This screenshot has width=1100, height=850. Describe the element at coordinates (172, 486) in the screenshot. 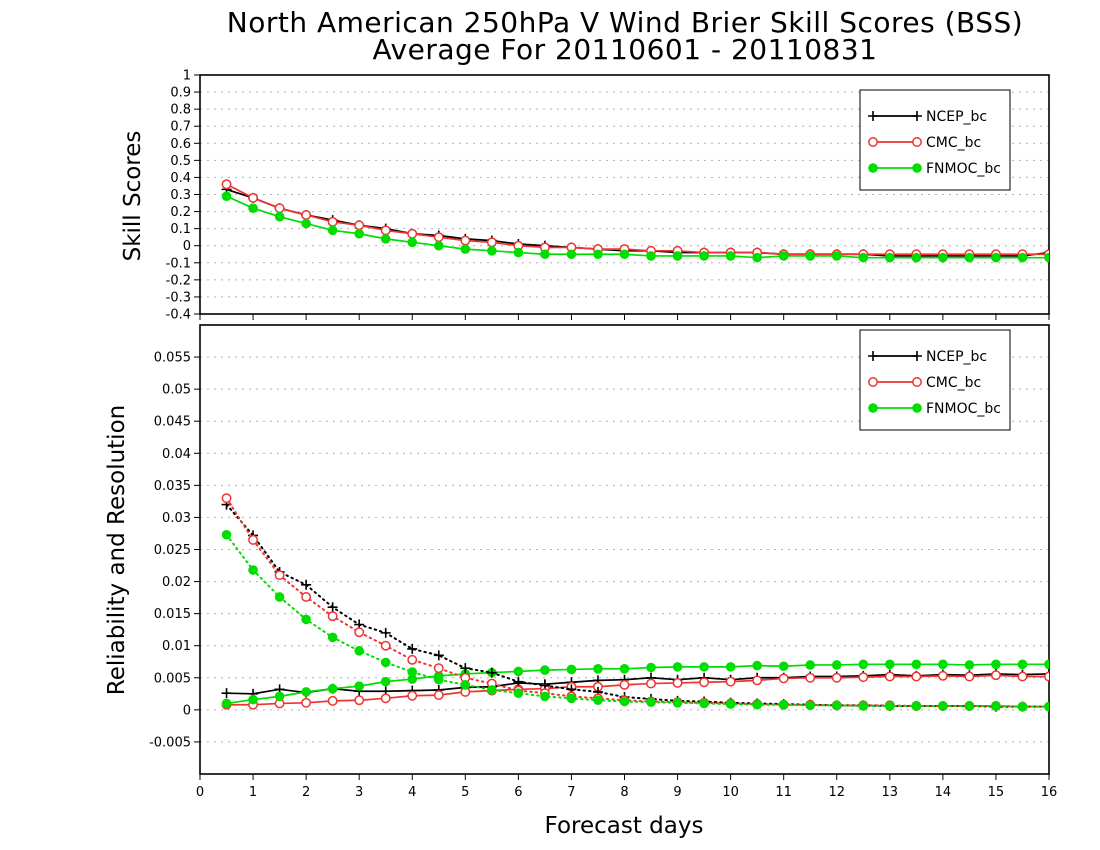

I see `y-tick-label: 0.035` at that location.